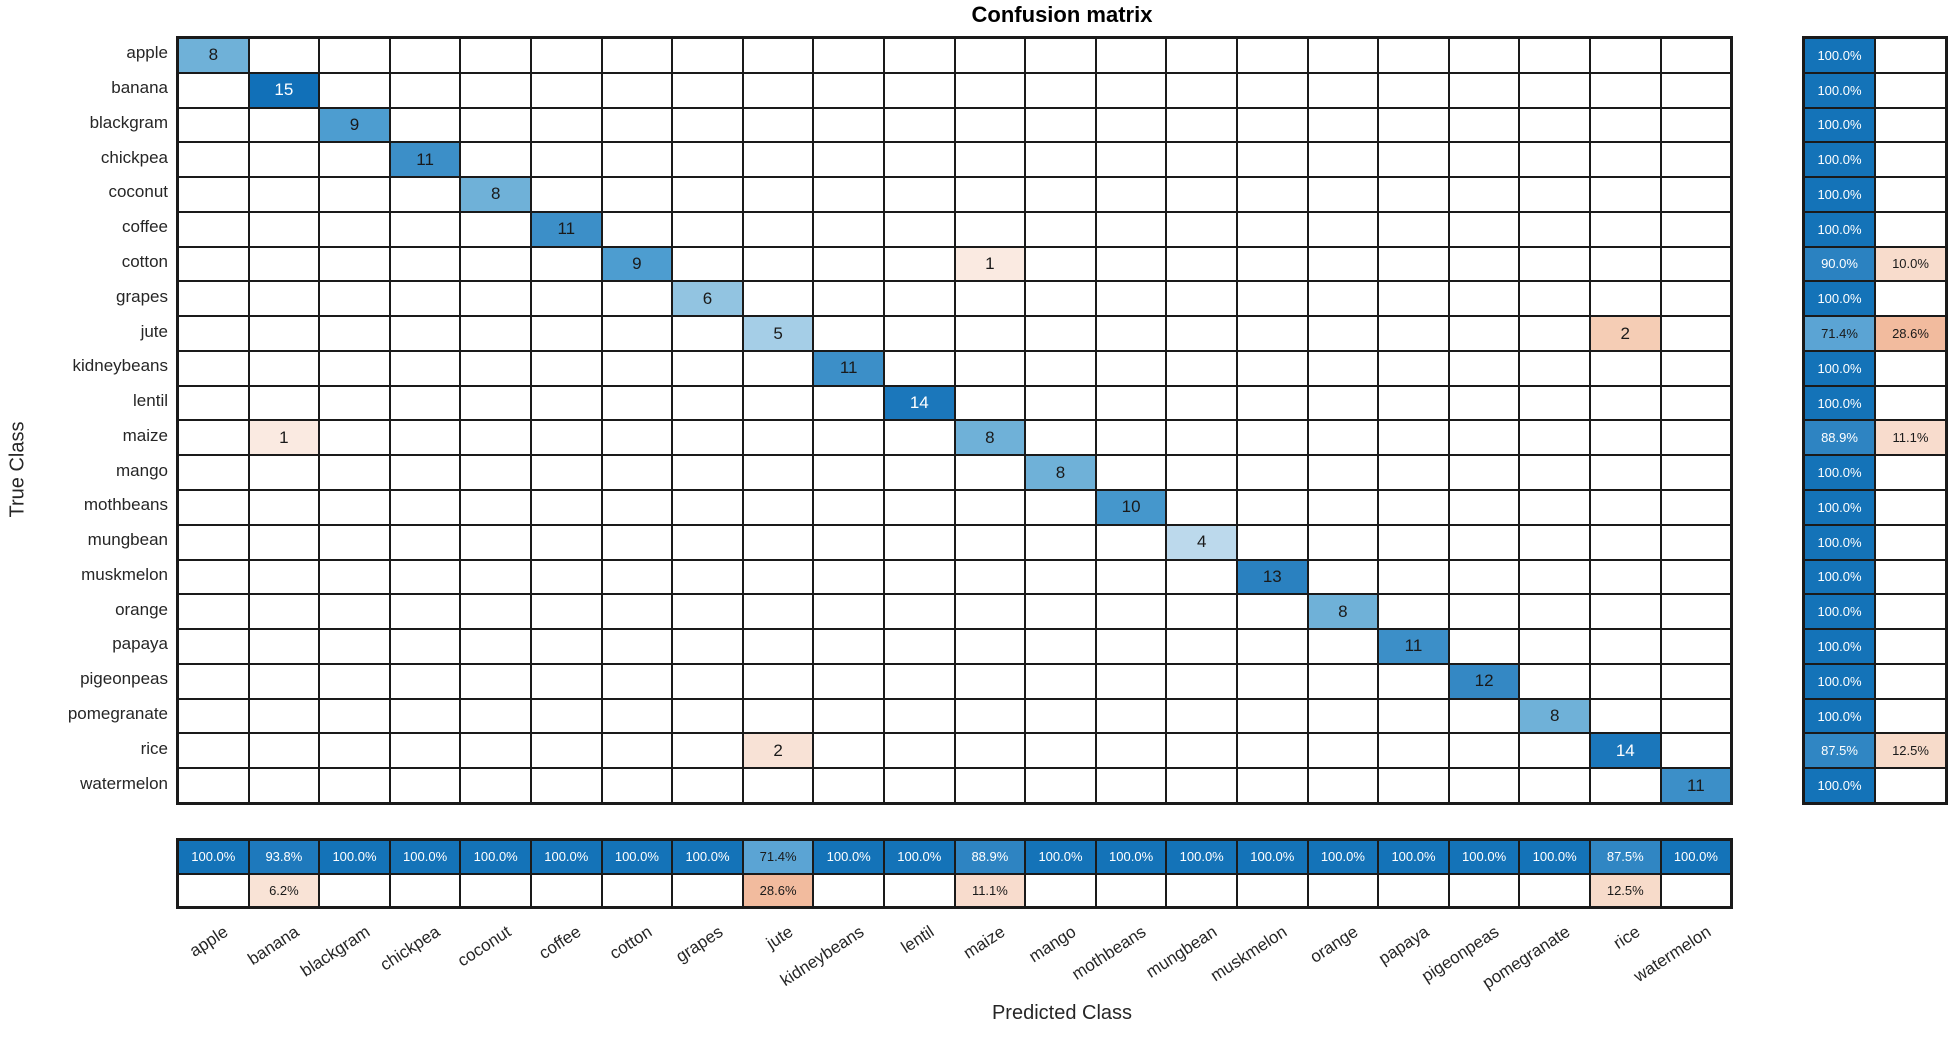 This screenshot has width=1950, height=1040. What do you see at coordinates (354, 264) in the screenshot?
I see `matrix-cell-cotton-blackgram` at bounding box center [354, 264].